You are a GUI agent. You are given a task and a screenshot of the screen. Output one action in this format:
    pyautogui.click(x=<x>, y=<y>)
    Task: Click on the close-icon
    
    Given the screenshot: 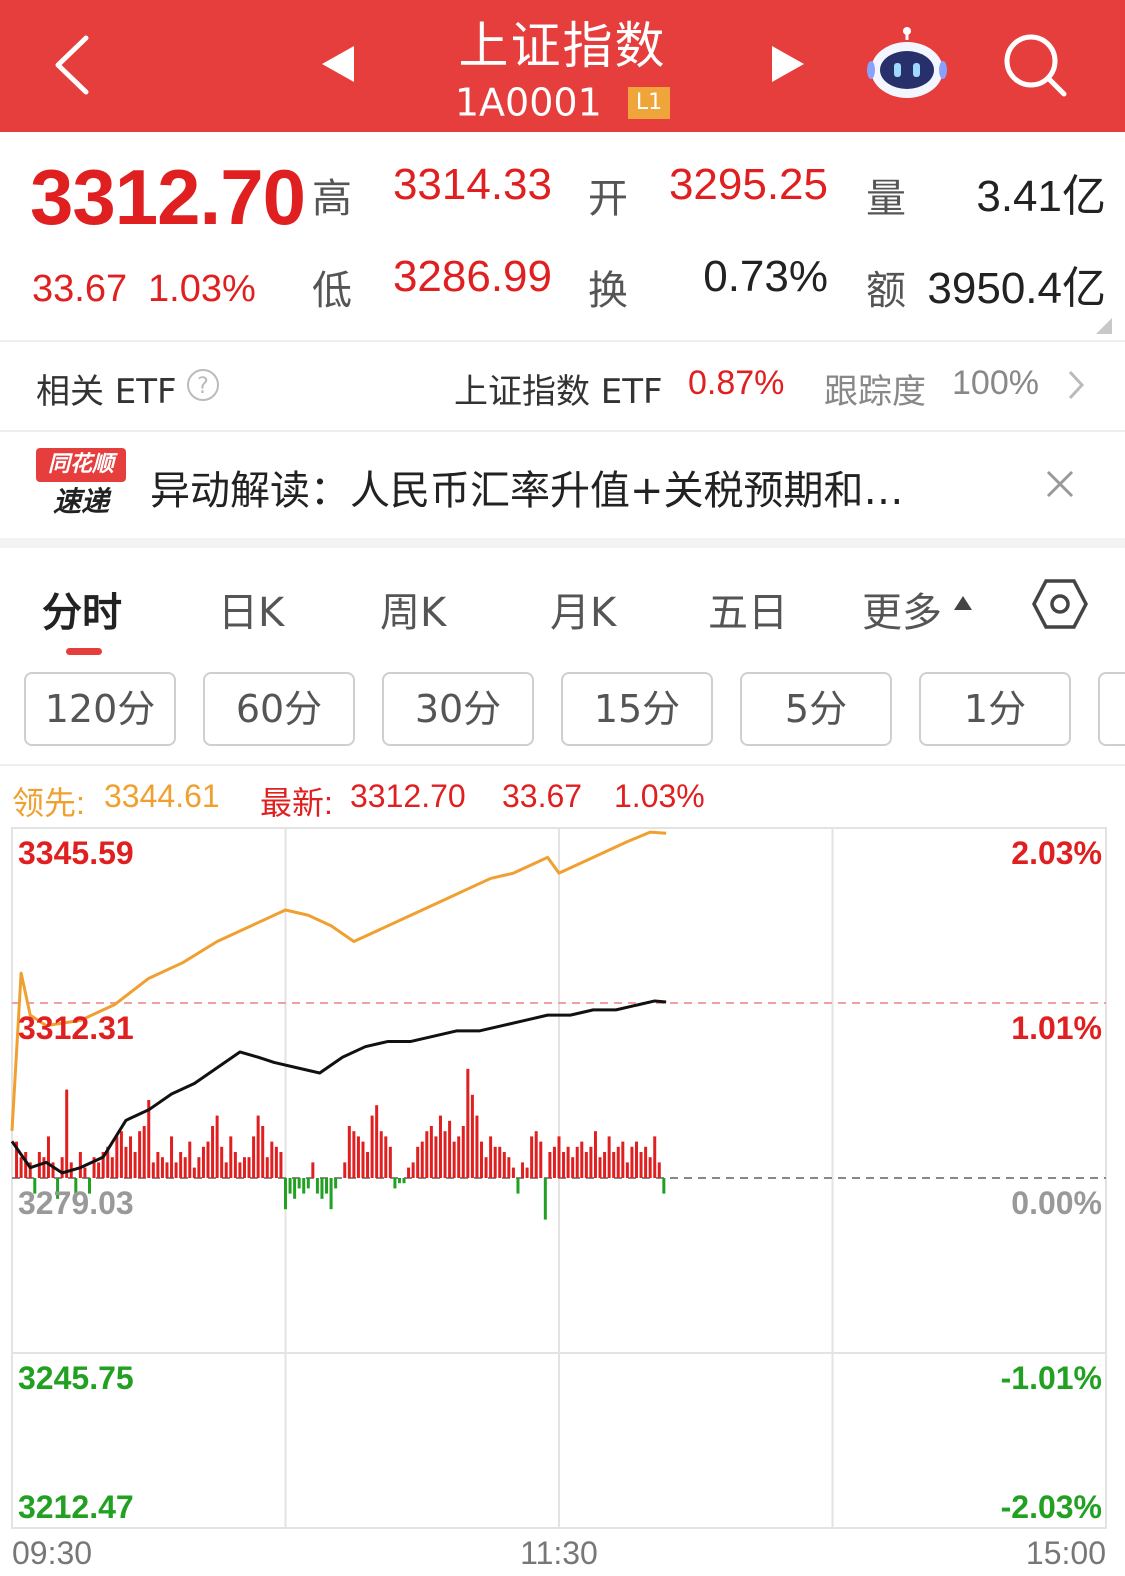 What is the action you would take?
    pyautogui.click(x=1060, y=484)
    